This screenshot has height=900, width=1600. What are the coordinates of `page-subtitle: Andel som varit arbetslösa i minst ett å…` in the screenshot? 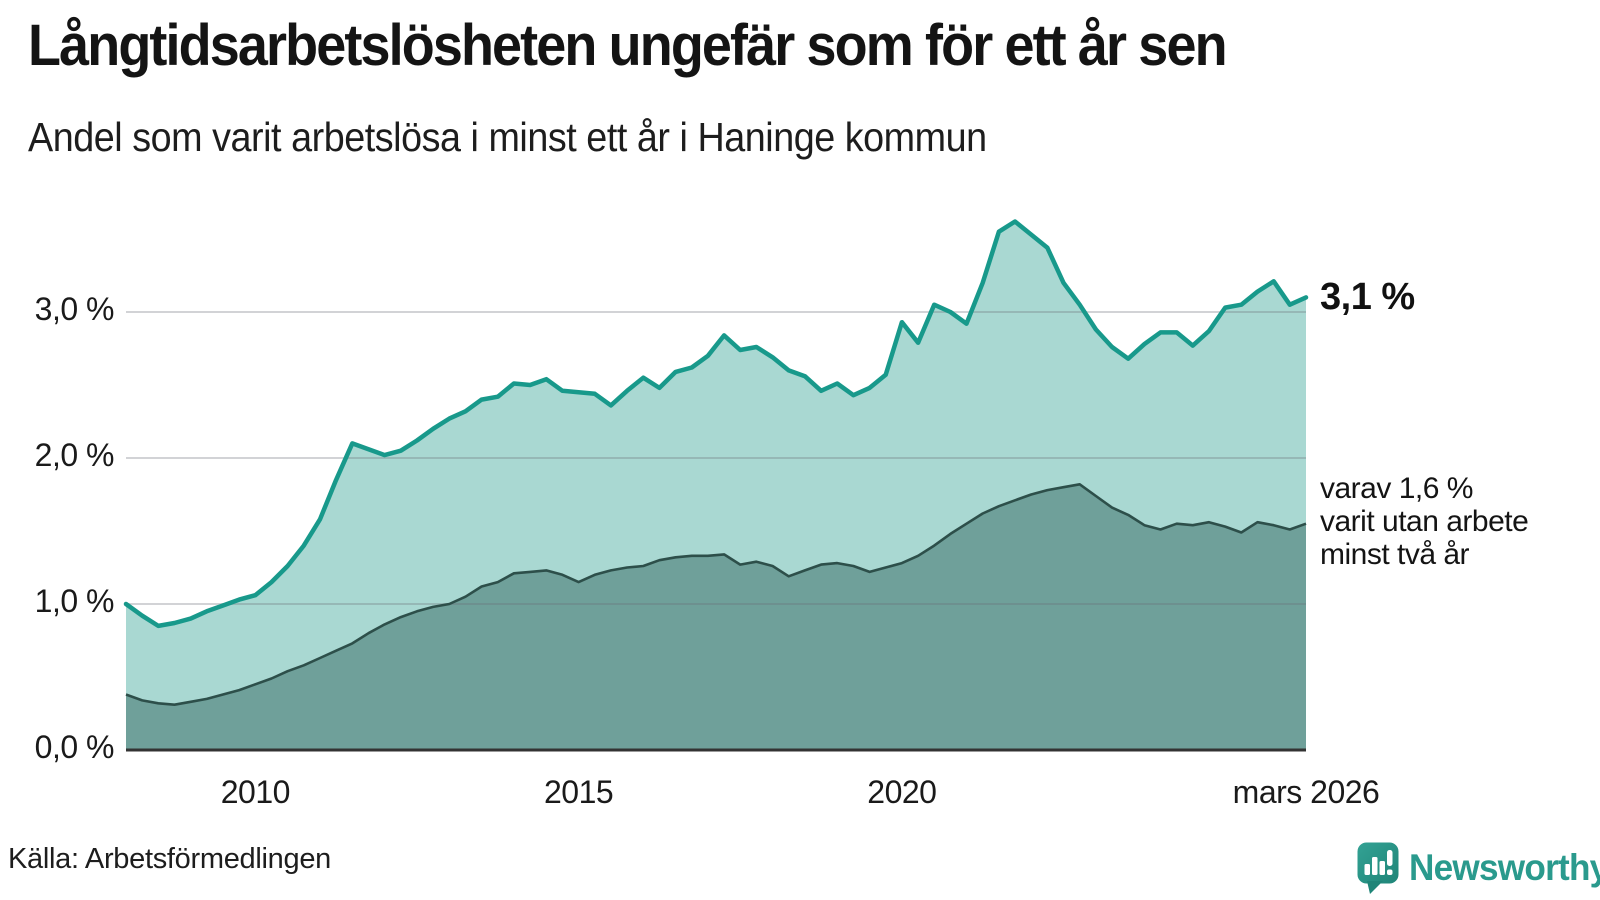 It's located at (507, 137).